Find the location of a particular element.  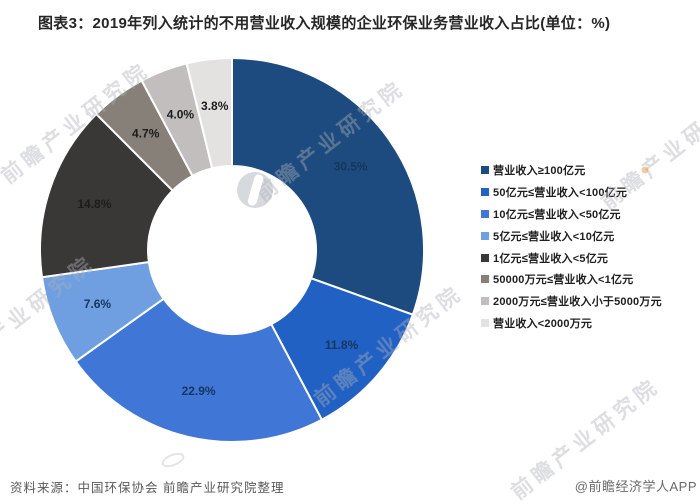

legend-item-3: 10亿元≤营业收入<50亿元 is located at coordinates (571, 214).